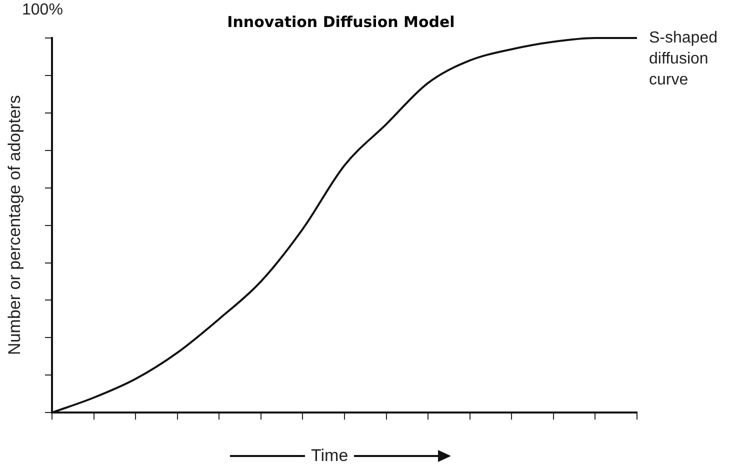 The width and height of the screenshot is (755, 470). Describe the element at coordinates (341, 21) in the screenshot. I see `chart-title: Innovation Diffusion Model` at that location.